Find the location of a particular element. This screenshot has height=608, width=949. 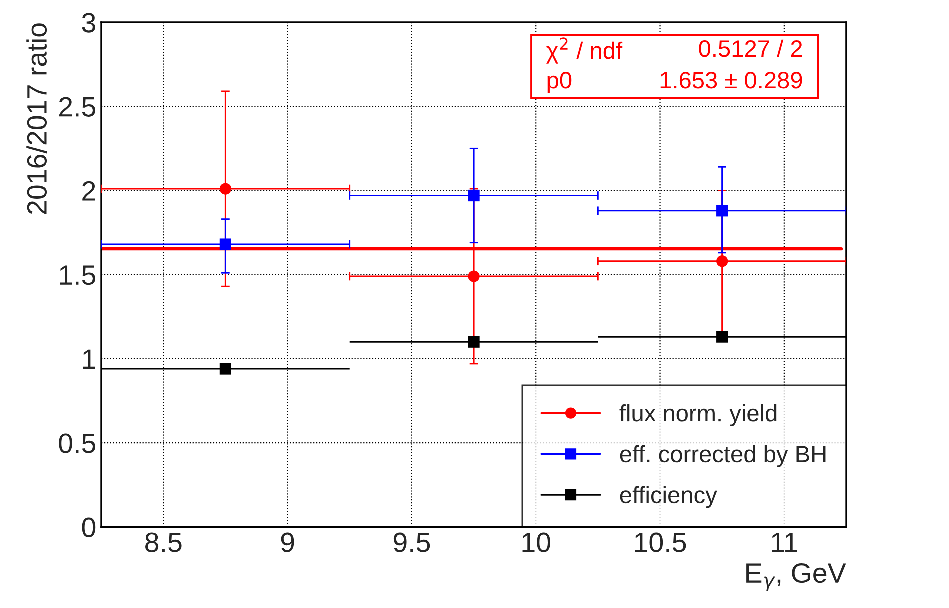

x-tick-label: 11 is located at coordinates (785, 542).